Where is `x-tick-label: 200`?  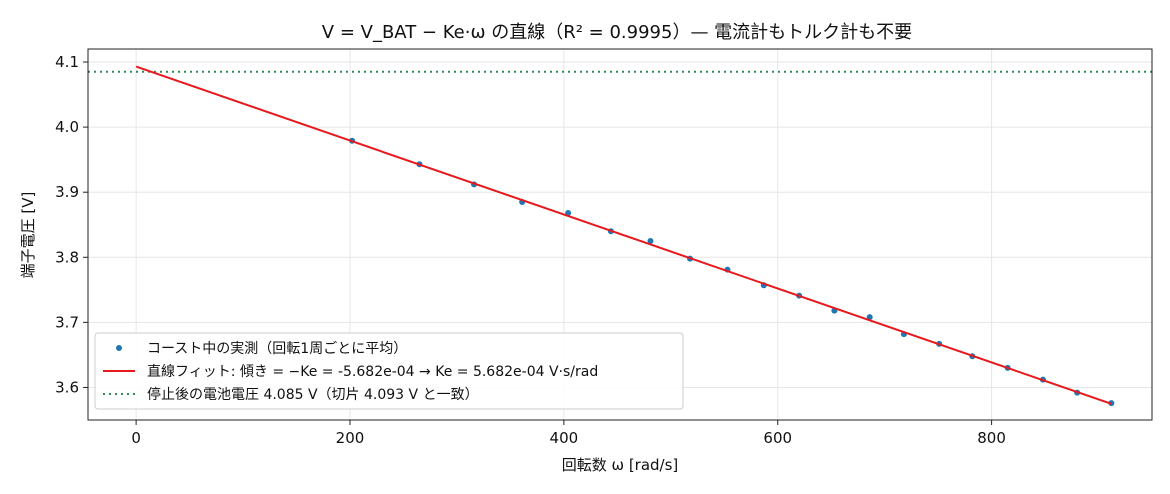 x-tick-label: 200 is located at coordinates (350, 438).